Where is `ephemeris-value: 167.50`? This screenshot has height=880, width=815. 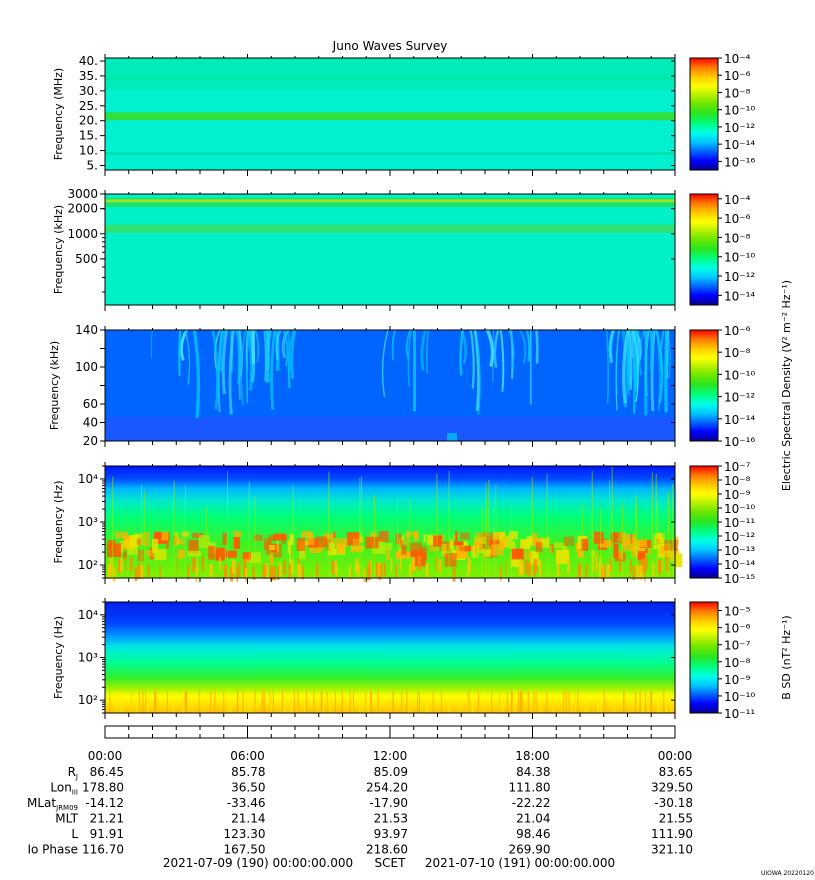
ephemeris-value: 167.50 is located at coordinates (245, 850).